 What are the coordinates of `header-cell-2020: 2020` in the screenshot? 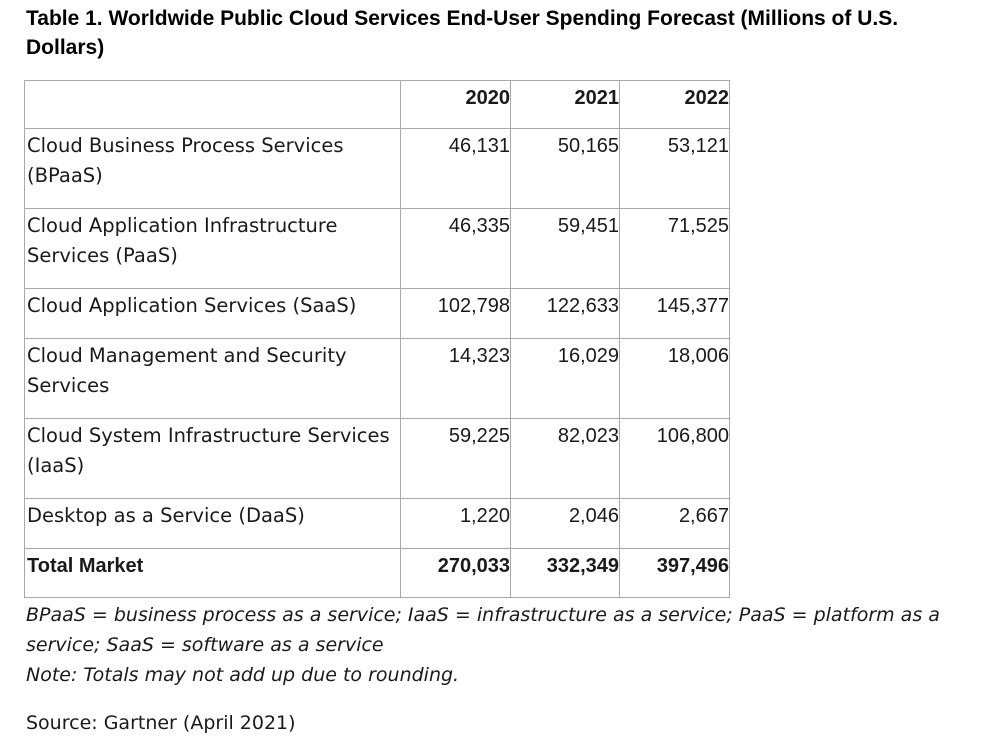 It's located at (455, 104).